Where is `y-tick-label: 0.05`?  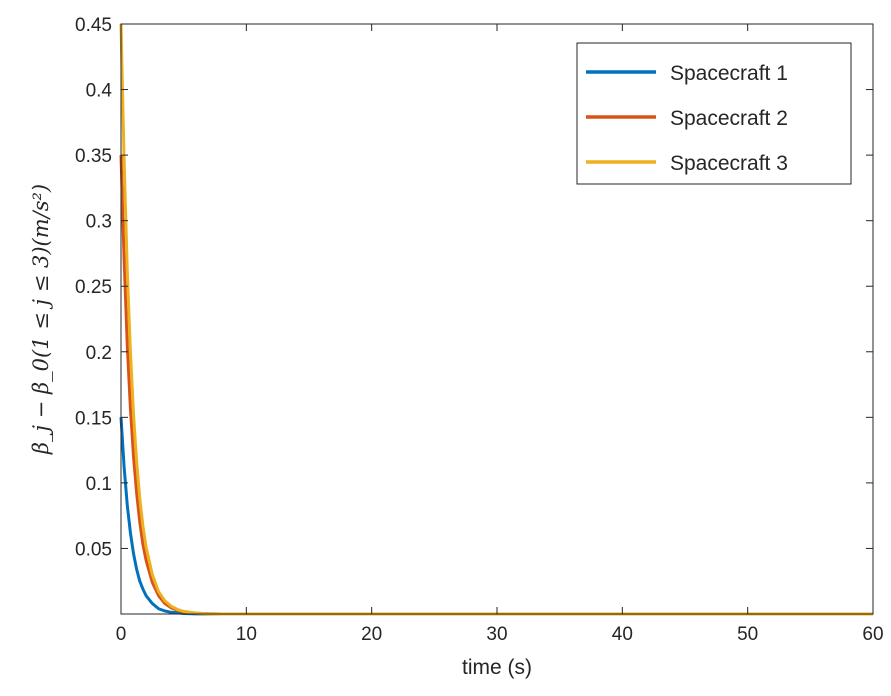 y-tick-label: 0.05 is located at coordinates (93, 549).